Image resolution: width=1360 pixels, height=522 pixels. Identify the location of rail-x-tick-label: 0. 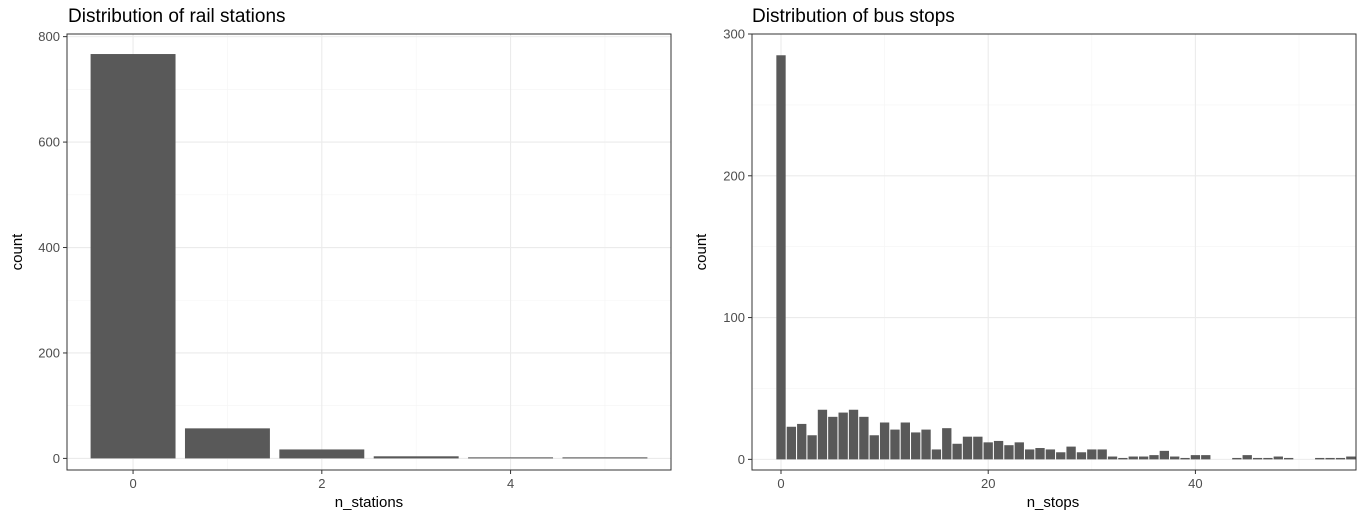
(132, 483).